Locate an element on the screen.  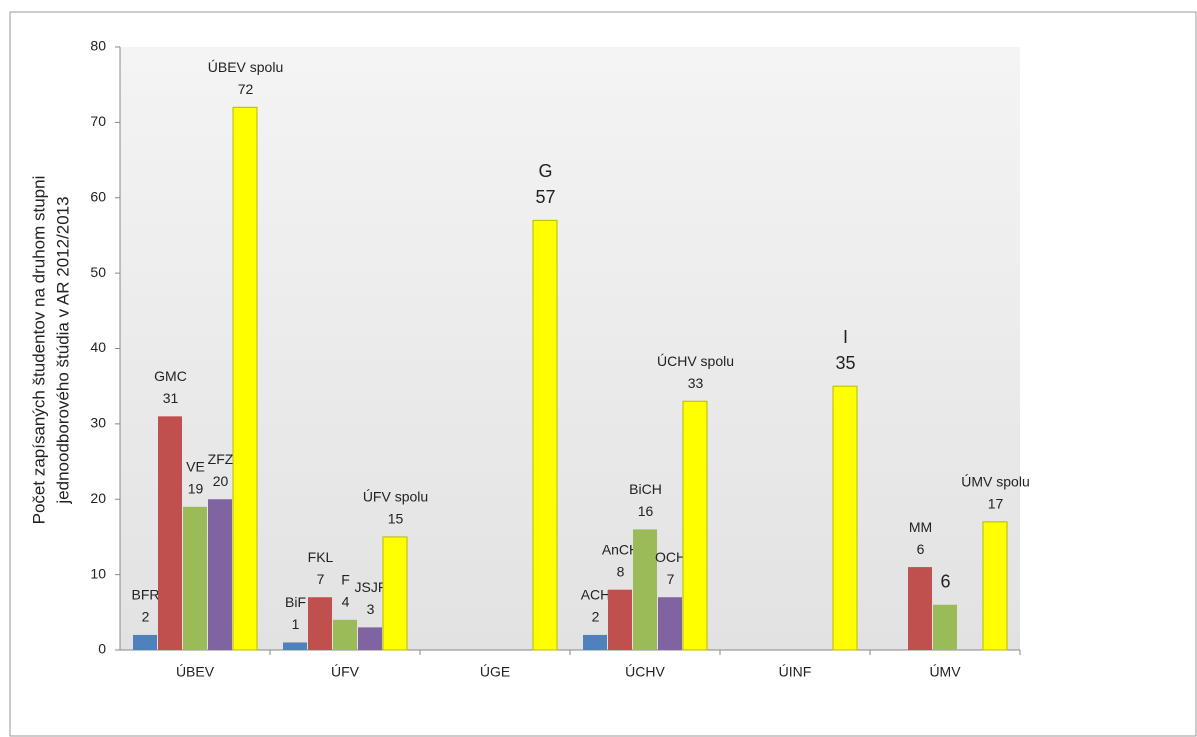
y-tick-label: 10 is located at coordinates (98, 573).